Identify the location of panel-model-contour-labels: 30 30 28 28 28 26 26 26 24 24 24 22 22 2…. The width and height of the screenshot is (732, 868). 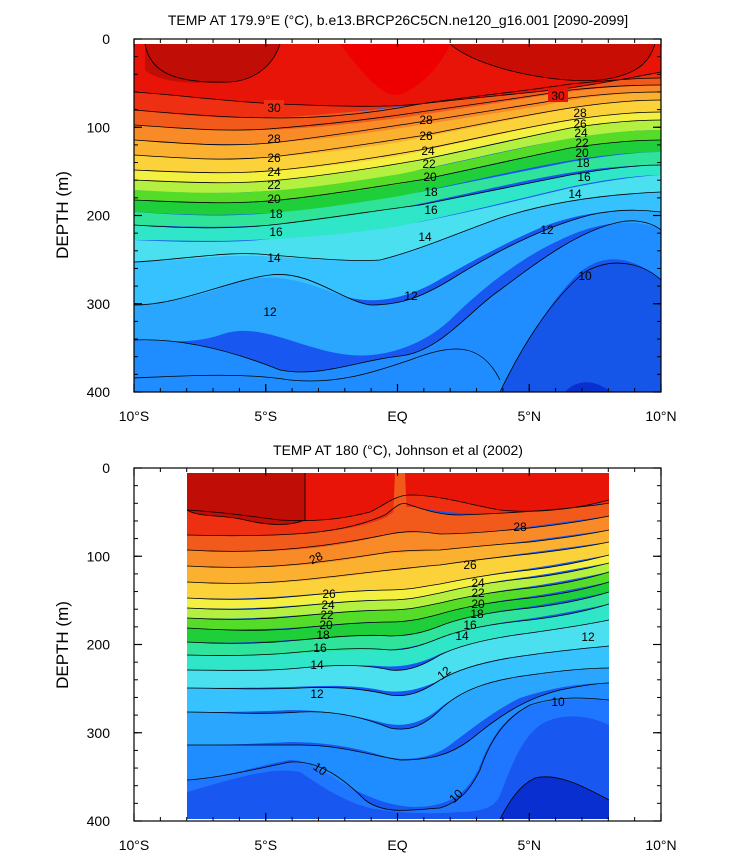
(427, 203).